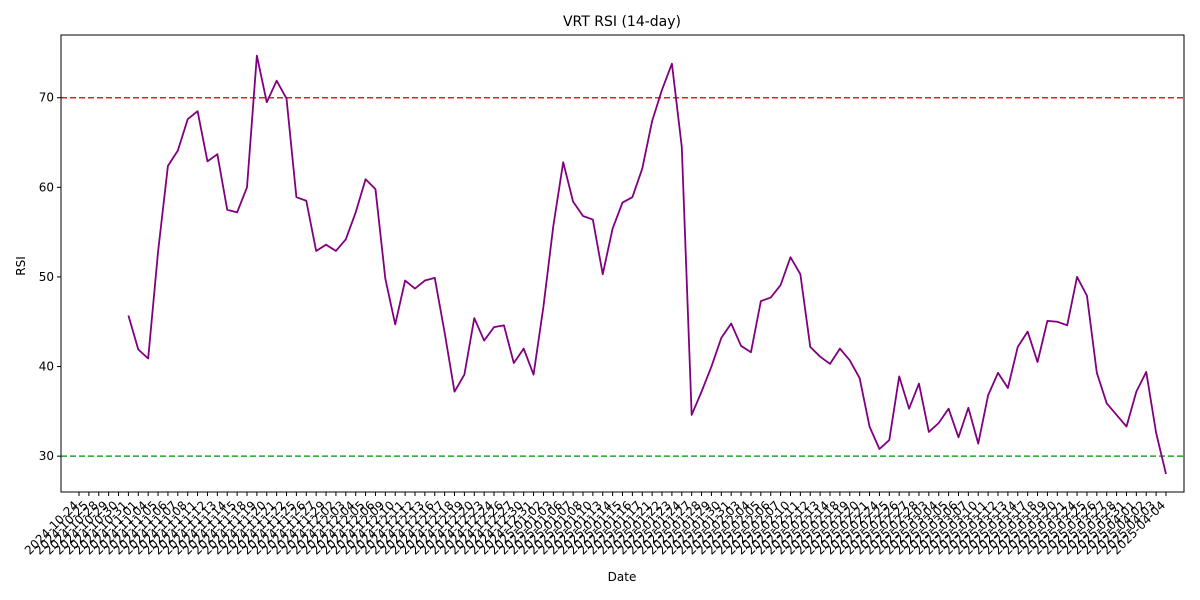 Image resolution: width=1200 pixels, height=600 pixels. What do you see at coordinates (46, 277) in the screenshot?
I see `y-tick-label: 50` at bounding box center [46, 277].